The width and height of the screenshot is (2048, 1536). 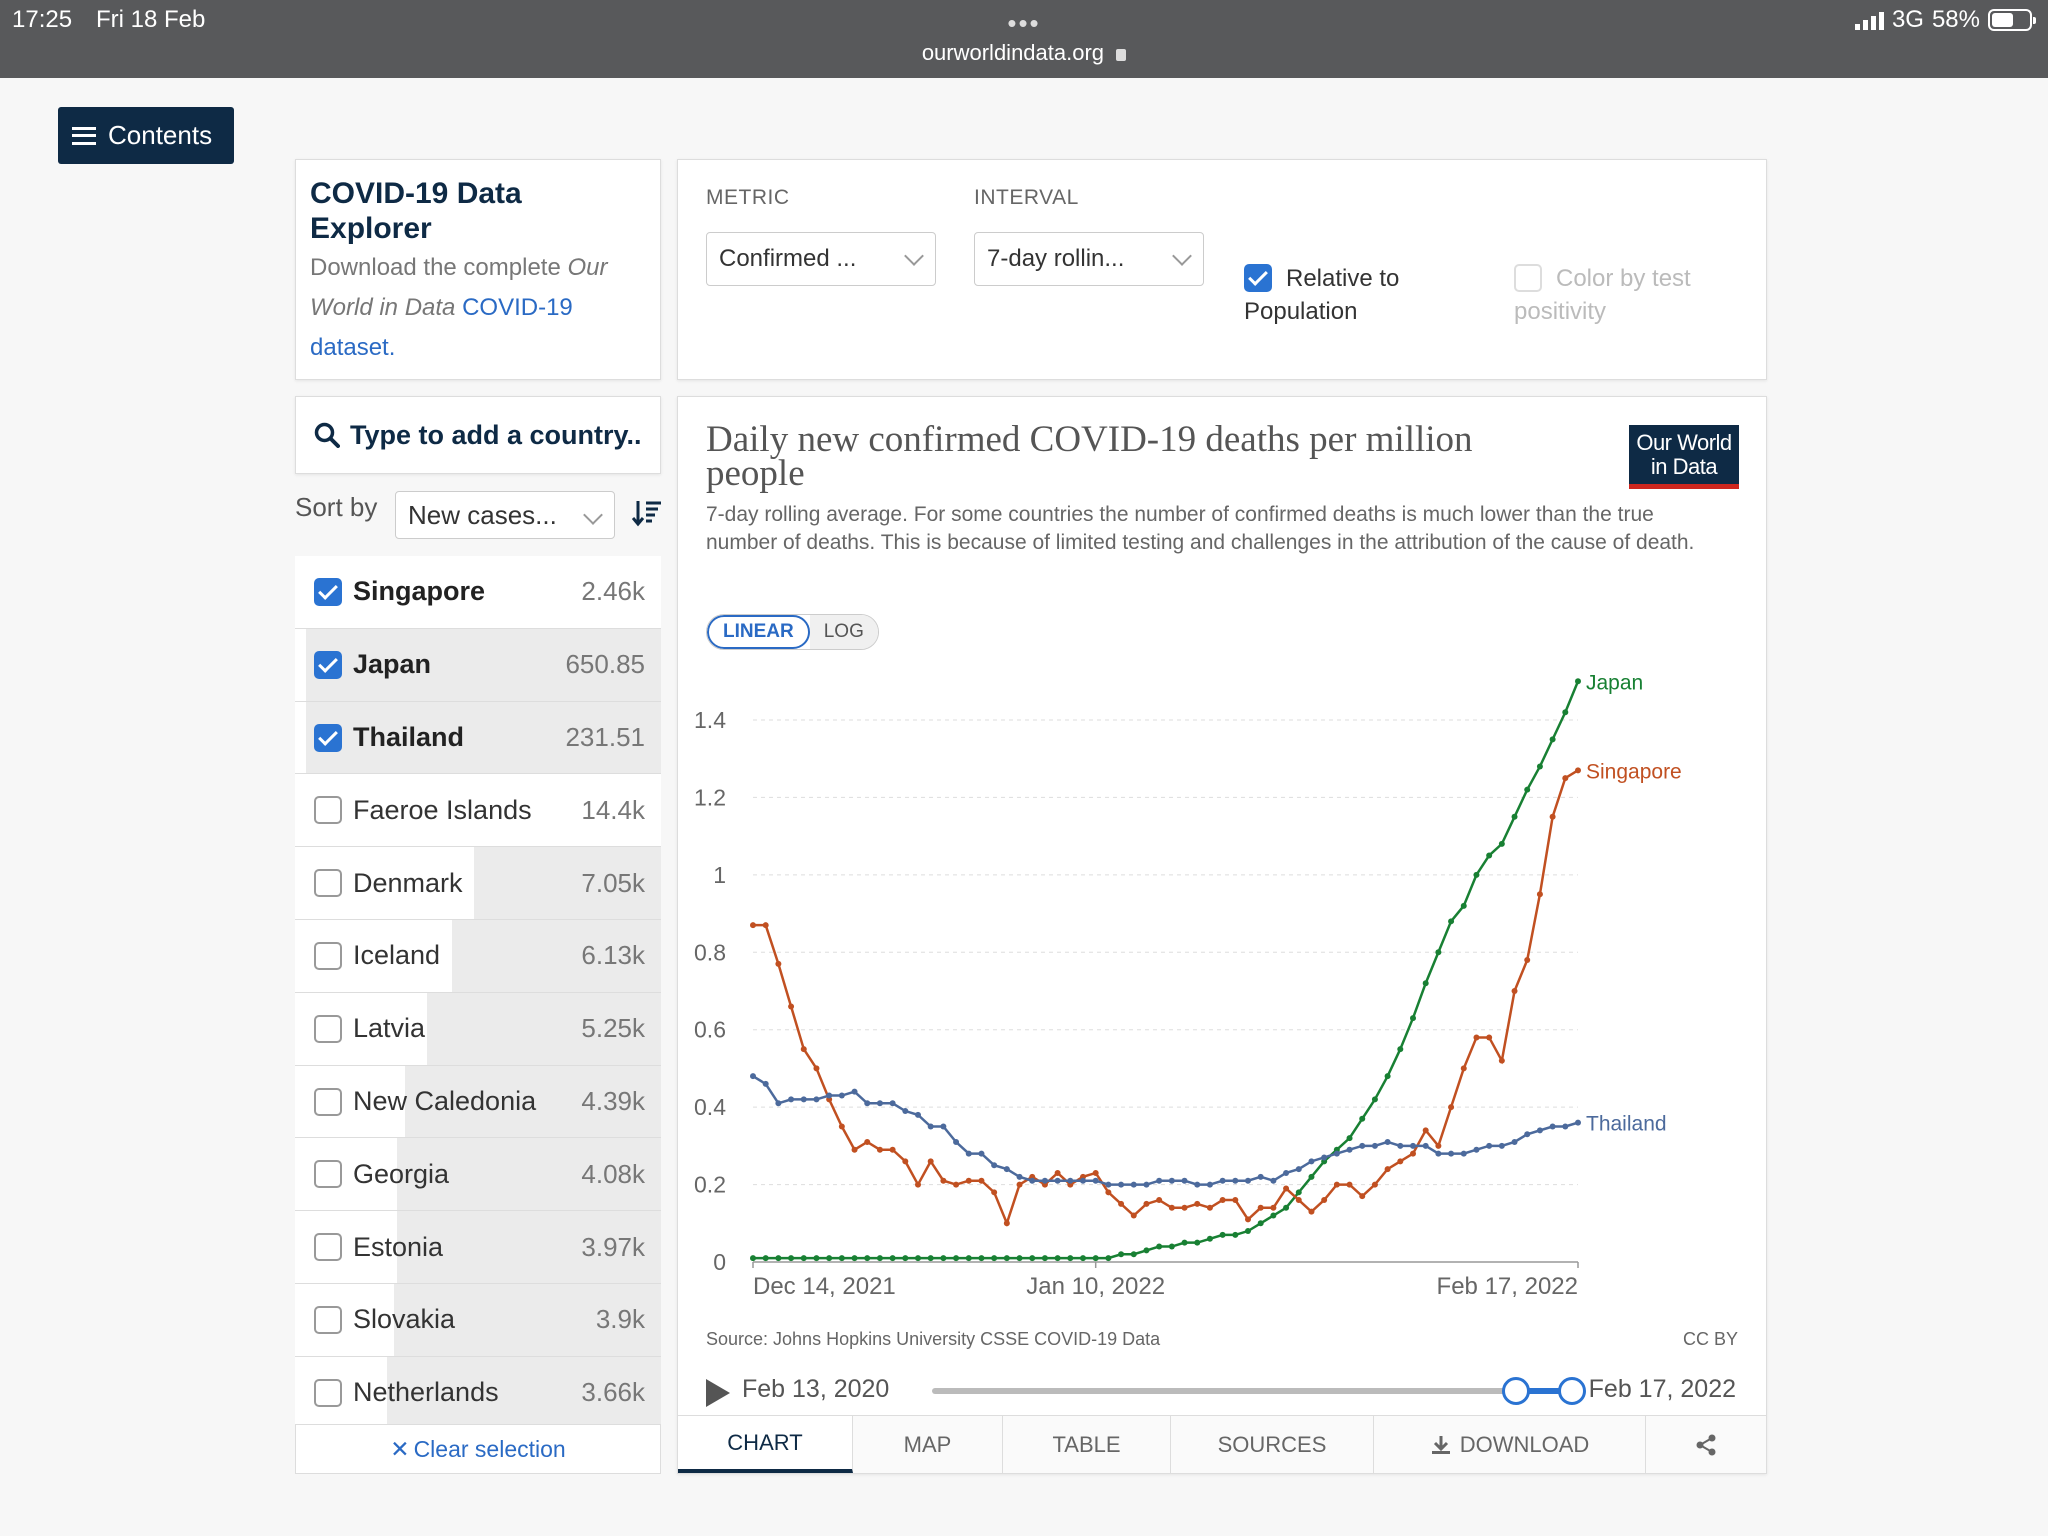 What do you see at coordinates (478, 1320) in the screenshot?
I see `country-row: Slovakia 3.9k` at bounding box center [478, 1320].